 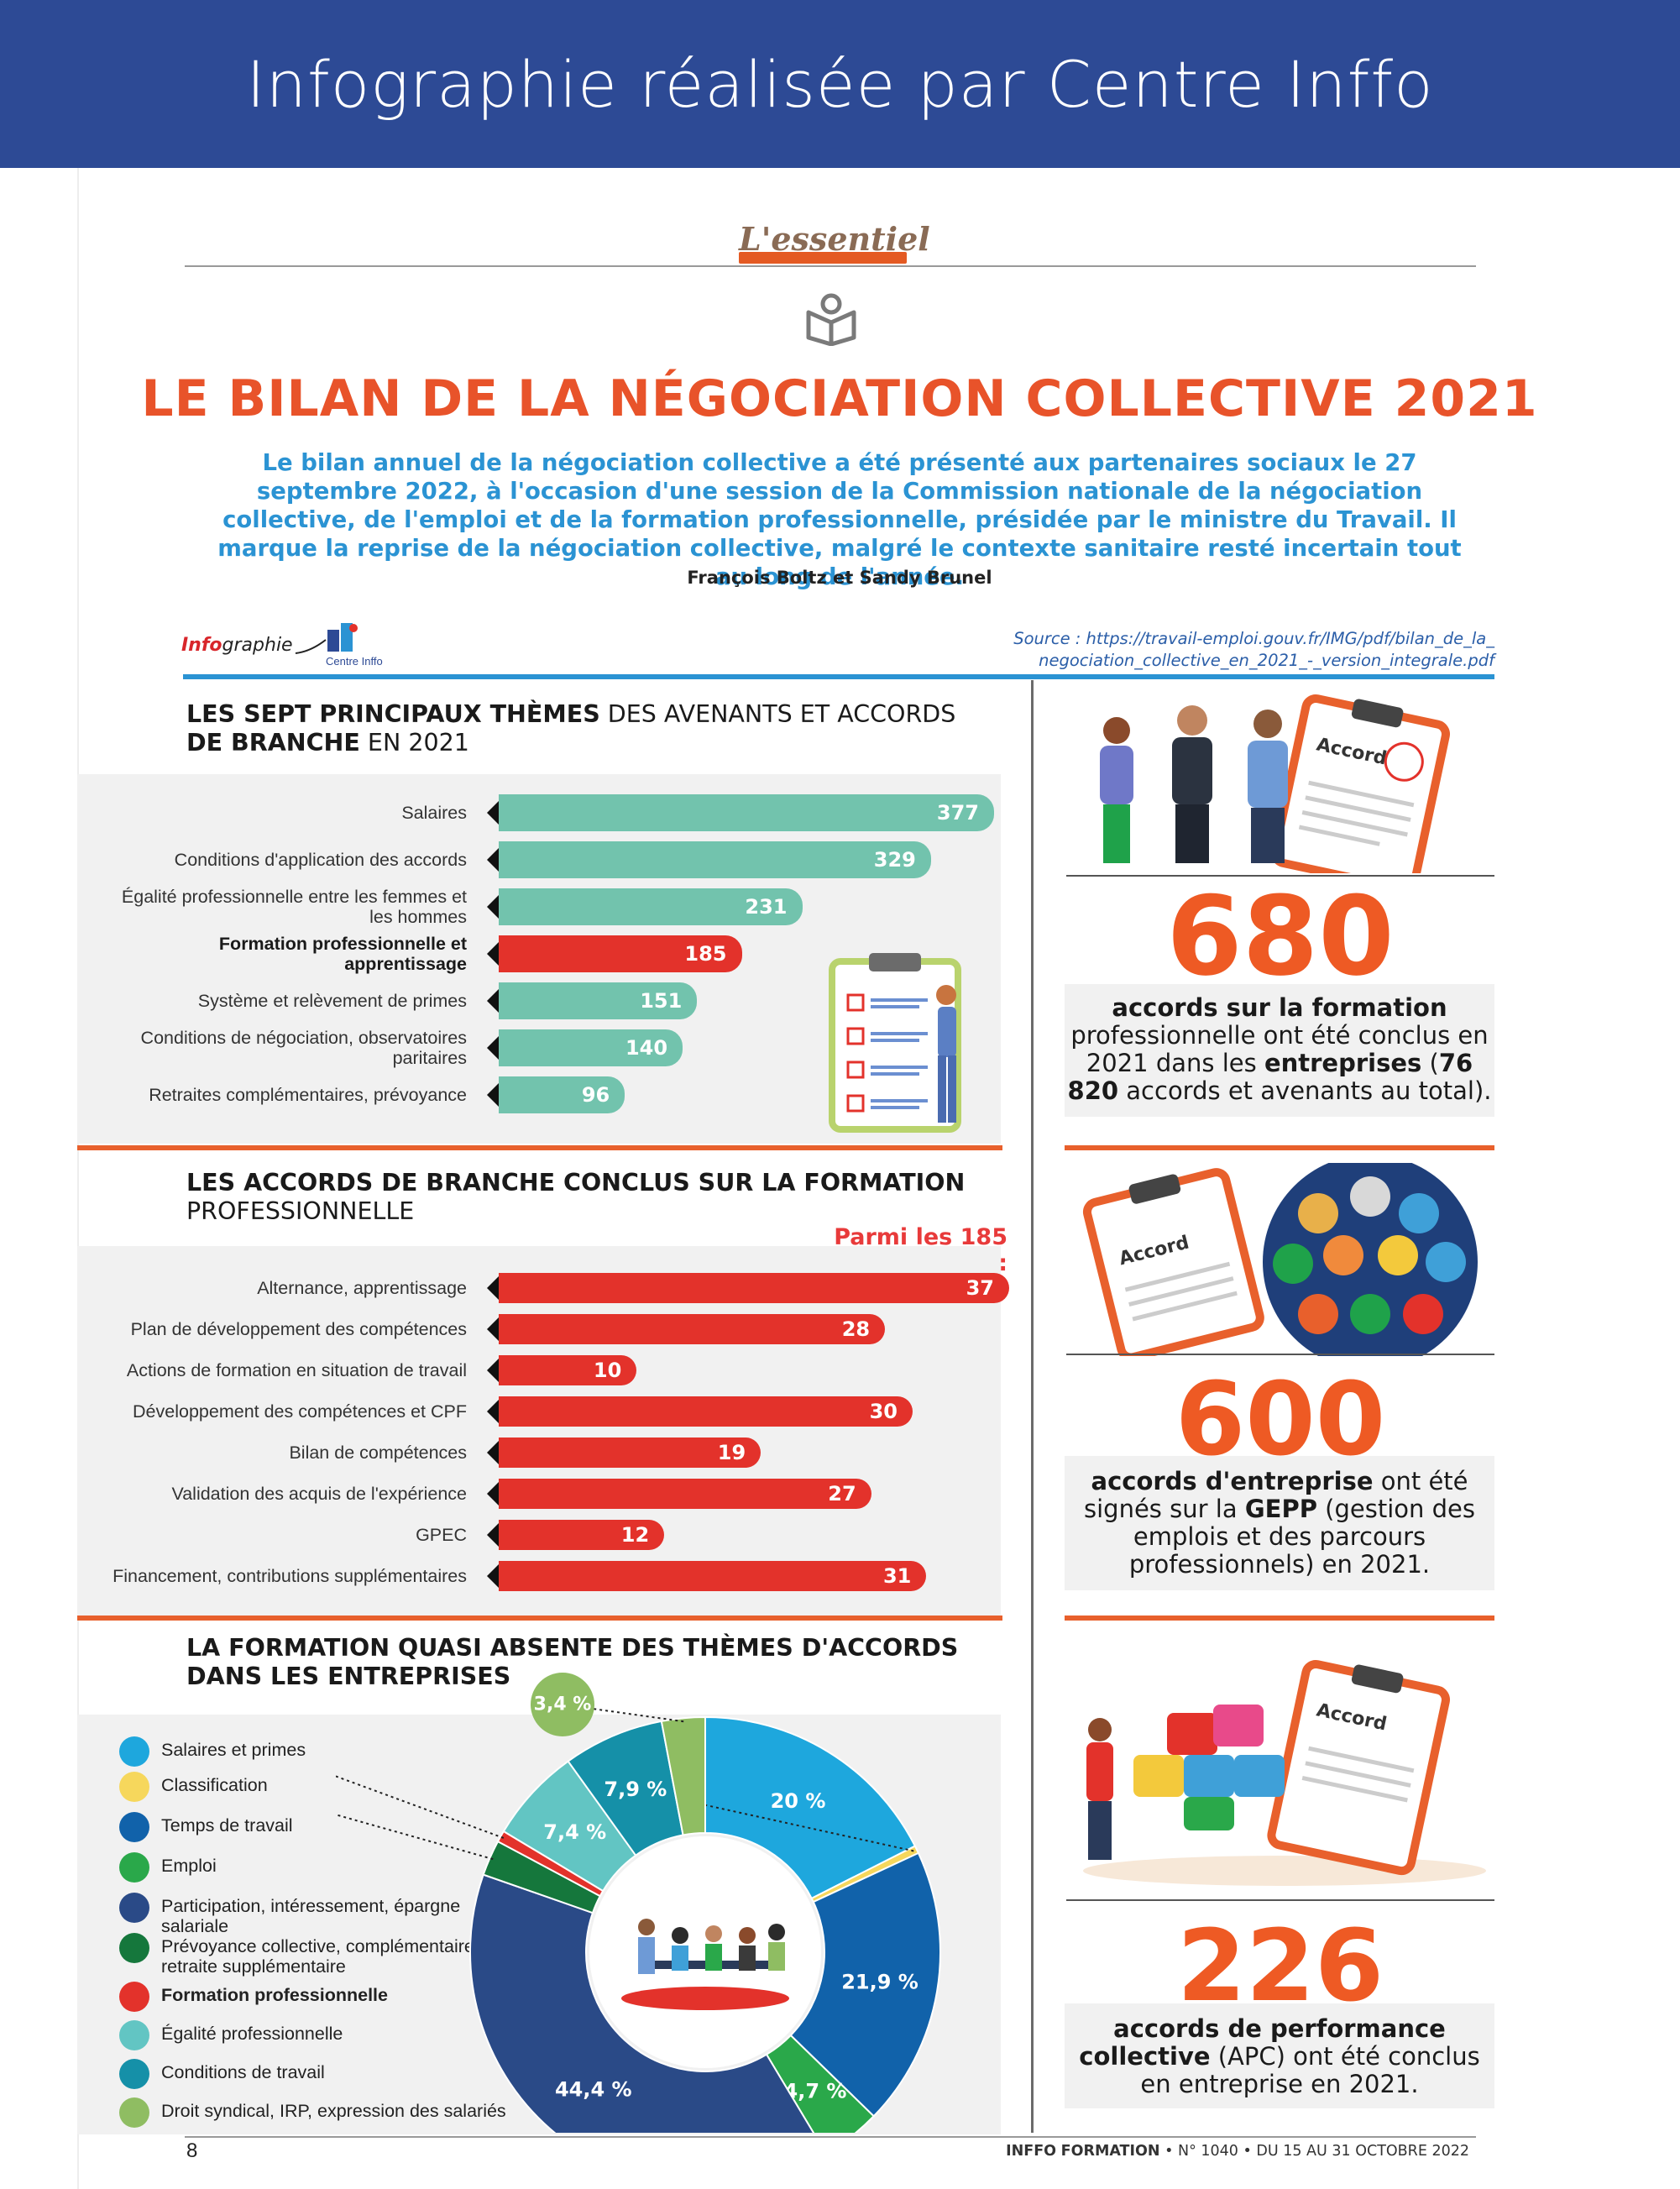 What do you see at coordinates (713, 1576) in the screenshot?
I see `bar: 31` at bounding box center [713, 1576].